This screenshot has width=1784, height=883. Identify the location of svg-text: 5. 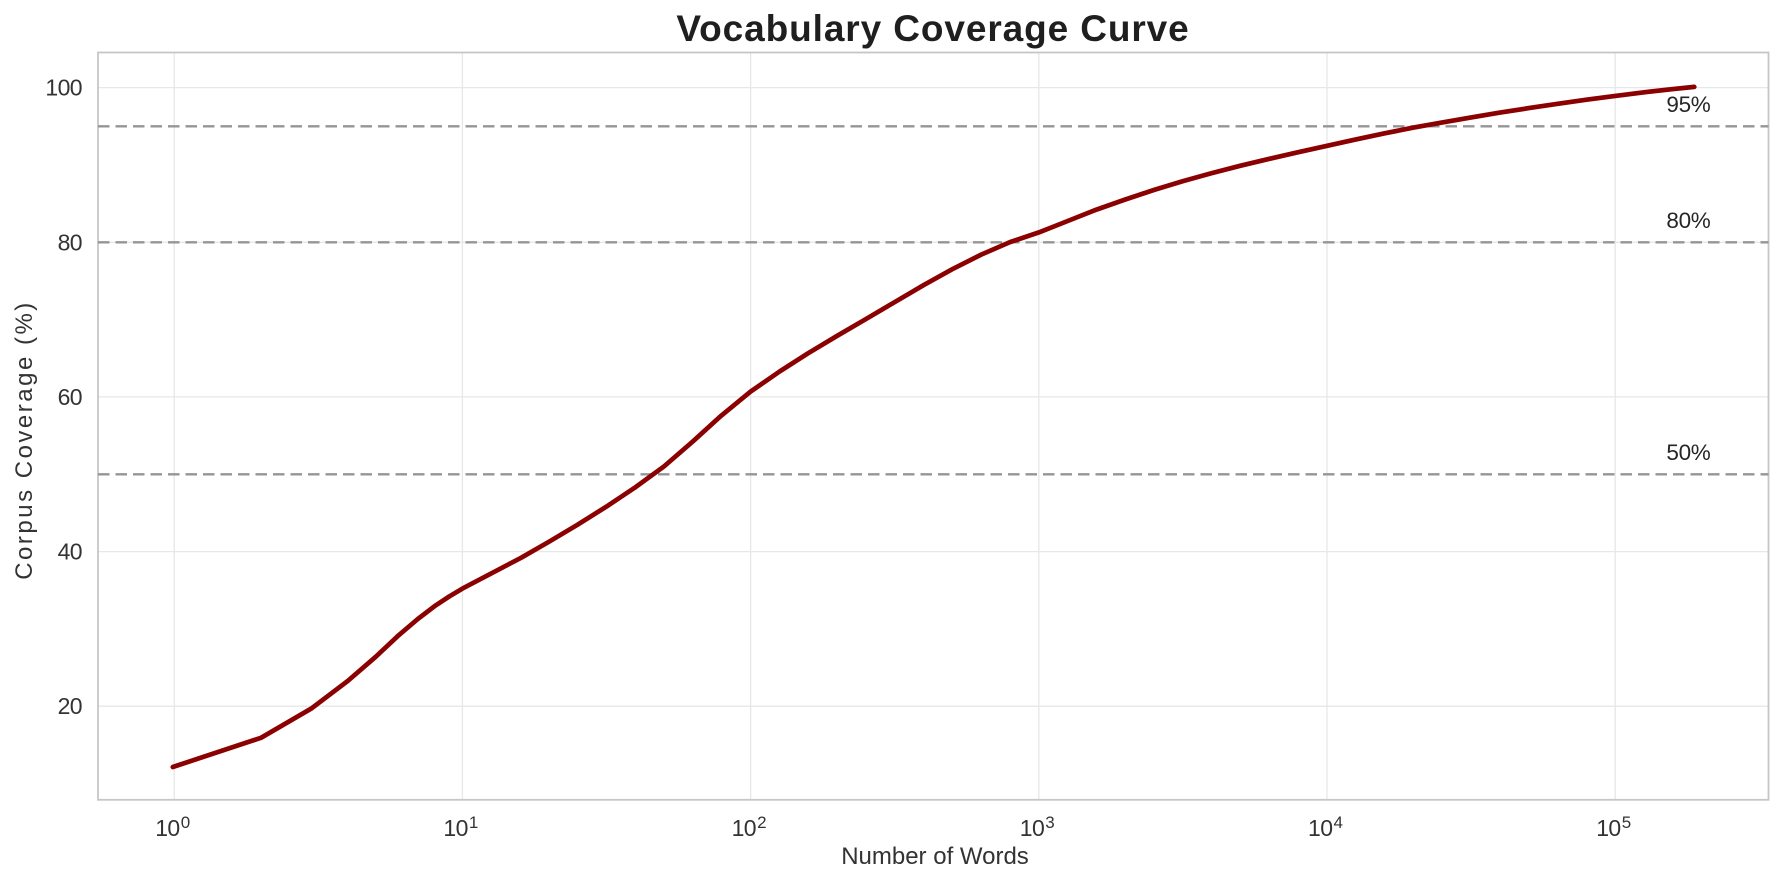
(1626, 822).